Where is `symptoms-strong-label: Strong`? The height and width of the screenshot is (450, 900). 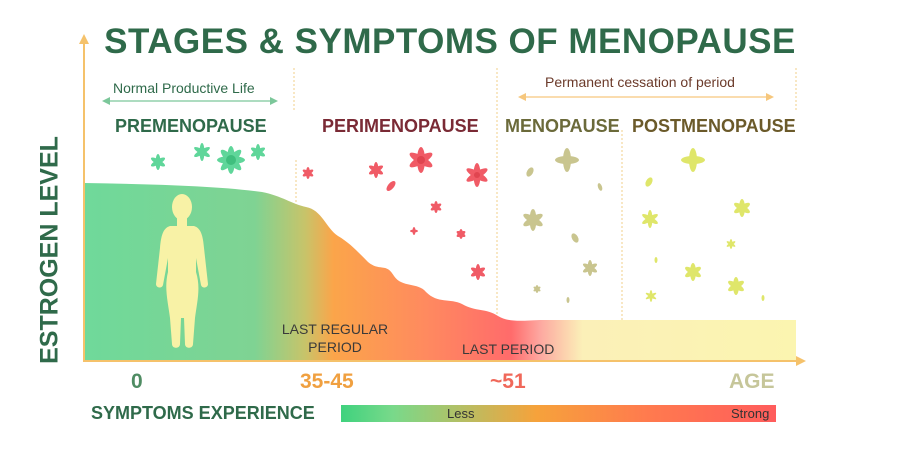 symptoms-strong-label: Strong is located at coordinates (750, 413).